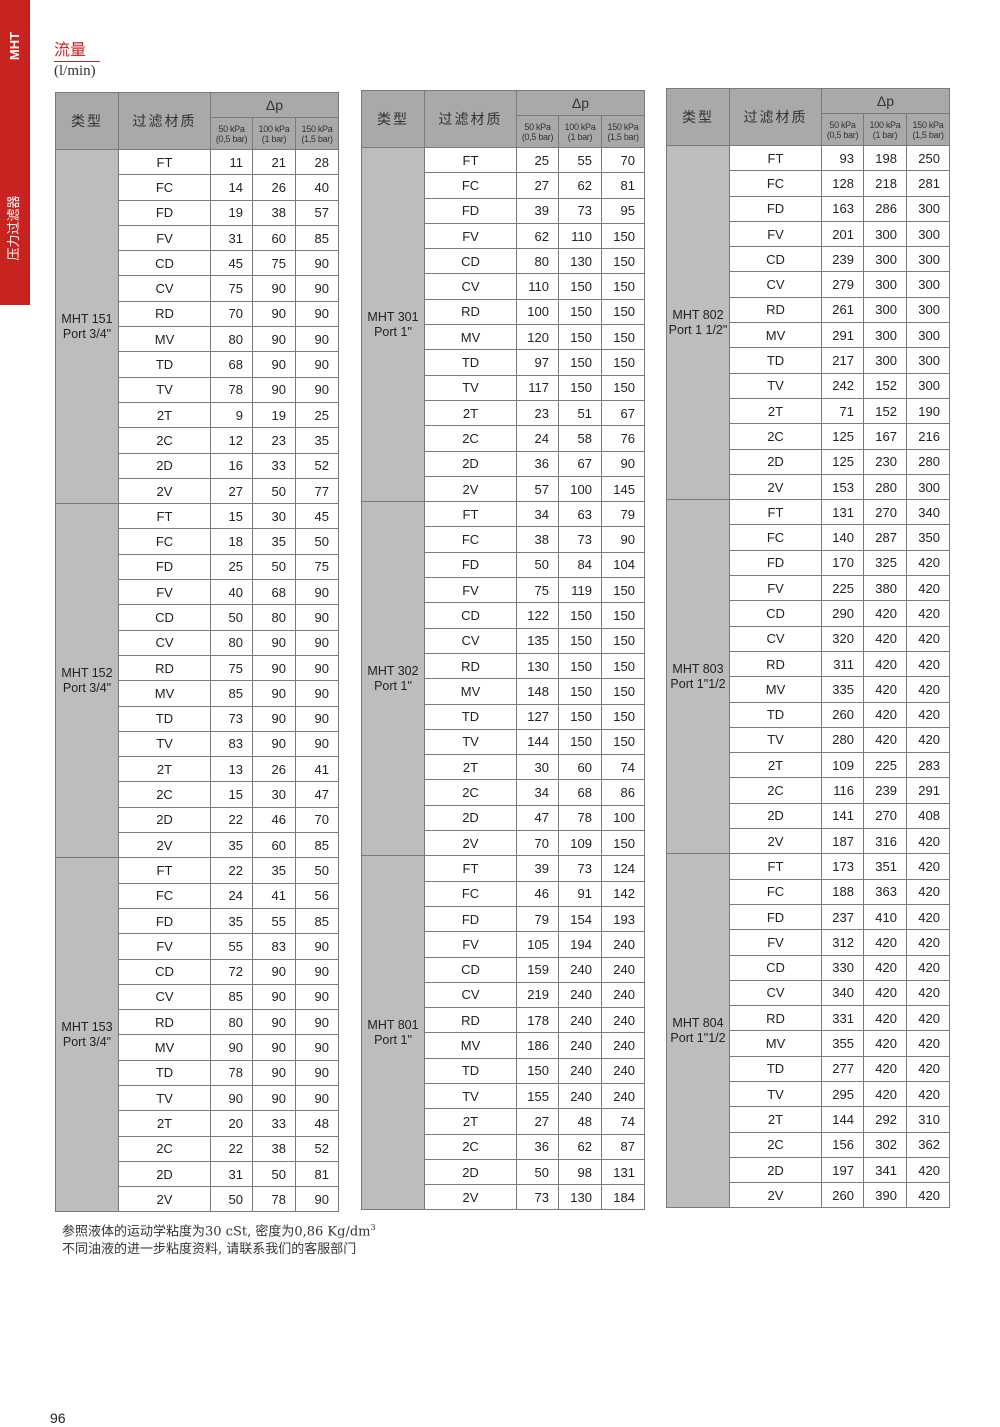 Image resolution: width=1000 pixels, height=1427 pixels. What do you see at coordinates (317, 187) in the screenshot?
I see `flow-value: 40` at bounding box center [317, 187].